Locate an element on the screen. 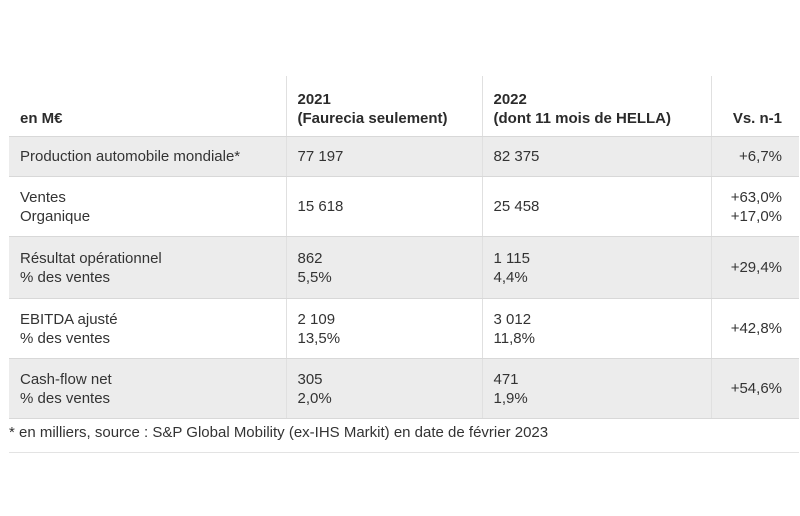 The width and height of the screenshot is (800, 516). value-change-line: +42,8% is located at coordinates (756, 328).